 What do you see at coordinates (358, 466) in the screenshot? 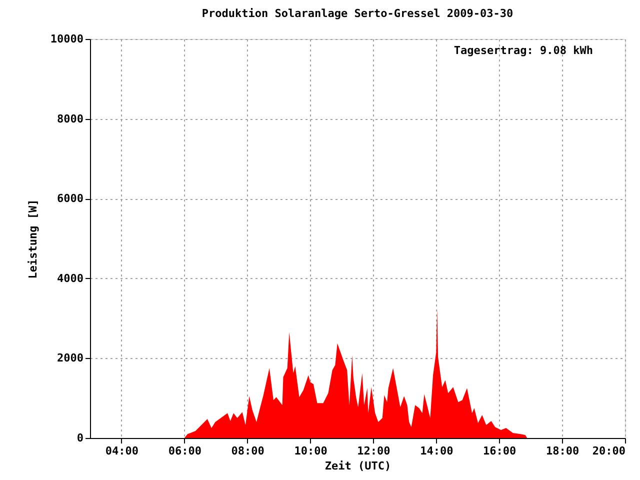
I see `x-axis-title: Zeit (UTC)` at bounding box center [358, 466].